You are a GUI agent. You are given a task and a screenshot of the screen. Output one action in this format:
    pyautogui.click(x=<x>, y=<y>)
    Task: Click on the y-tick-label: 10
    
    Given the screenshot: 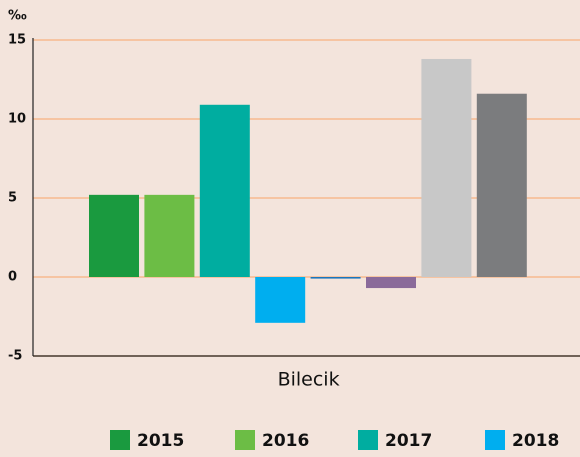 What is the action you would take?
    pyautogui.click(x=17, y=119)
    